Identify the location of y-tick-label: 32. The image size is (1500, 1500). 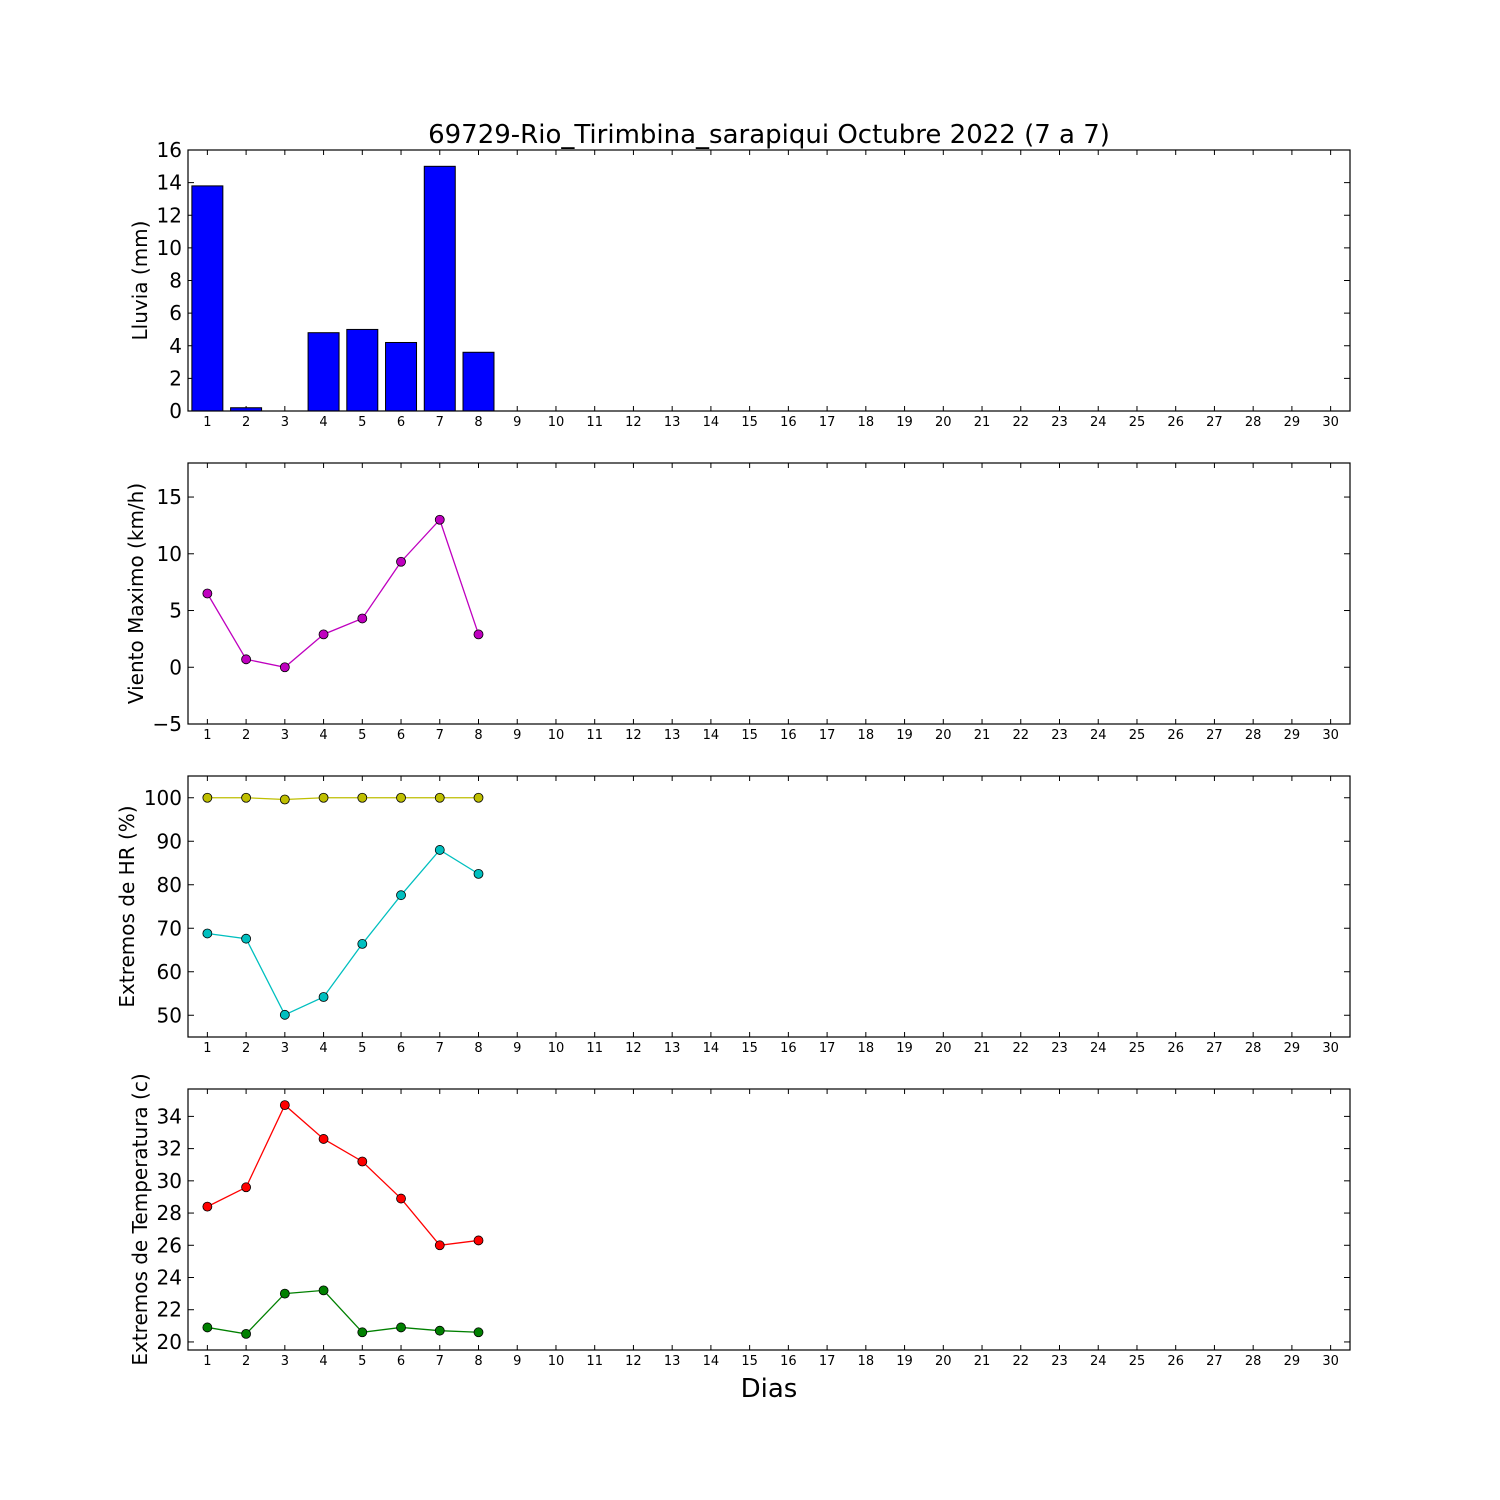
(169, 1149).